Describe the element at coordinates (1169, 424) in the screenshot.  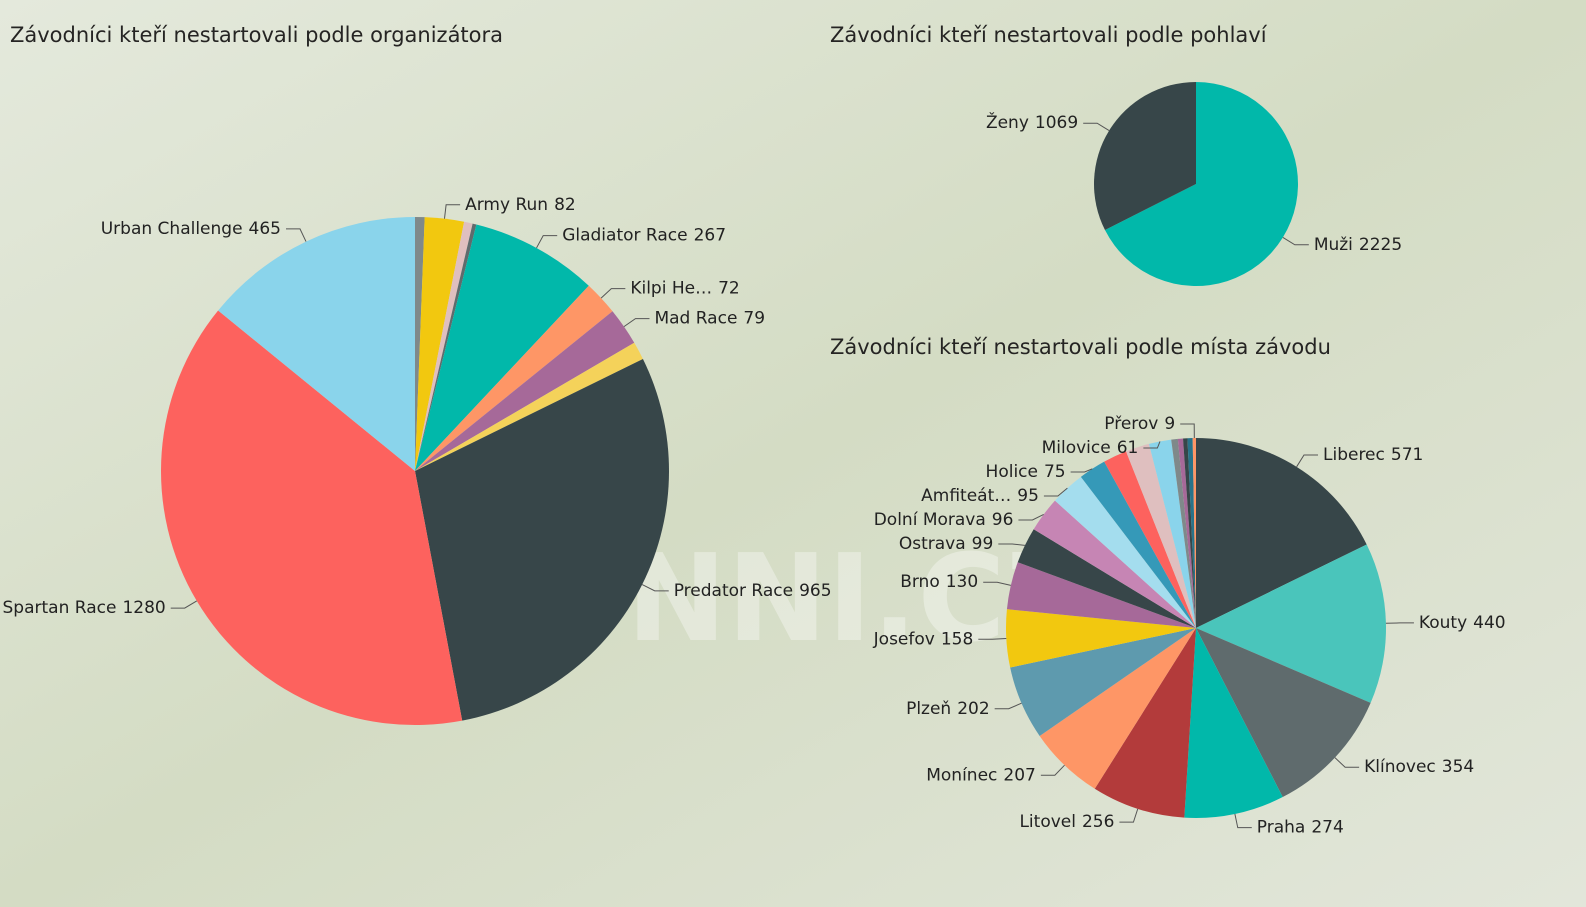
I see `value-label: 9` at that location.